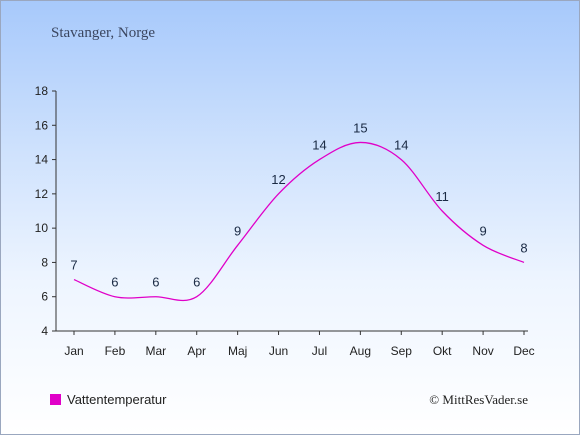 This screenshot has height=435, width=580. Describe the element at coordinates (73, 351) in the screenshot. I see `x-tick-label: Jan` at that location.